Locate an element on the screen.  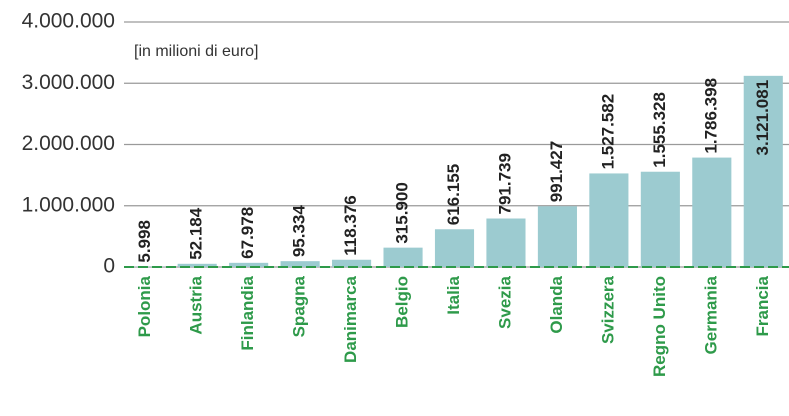
value-label: 1.527.582 is located at coordinates (607, 132).